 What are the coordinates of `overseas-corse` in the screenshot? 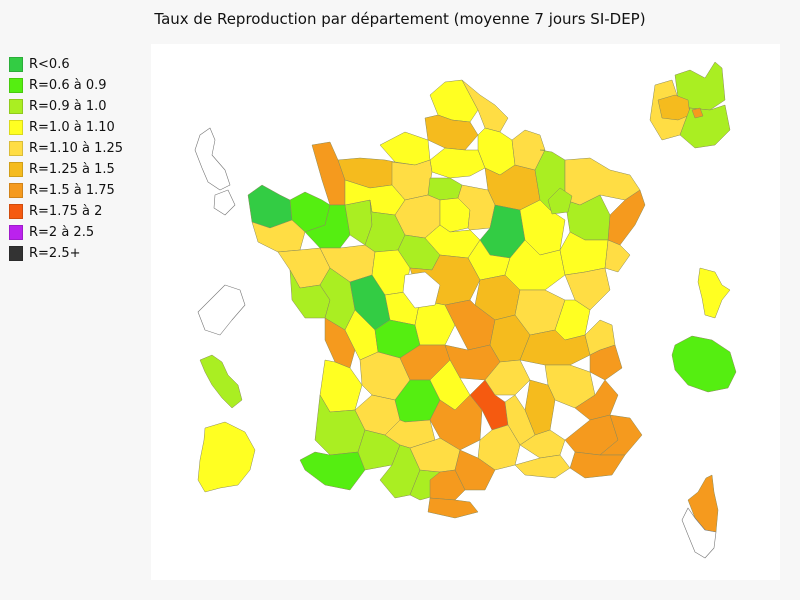 It's located at (700, 516).